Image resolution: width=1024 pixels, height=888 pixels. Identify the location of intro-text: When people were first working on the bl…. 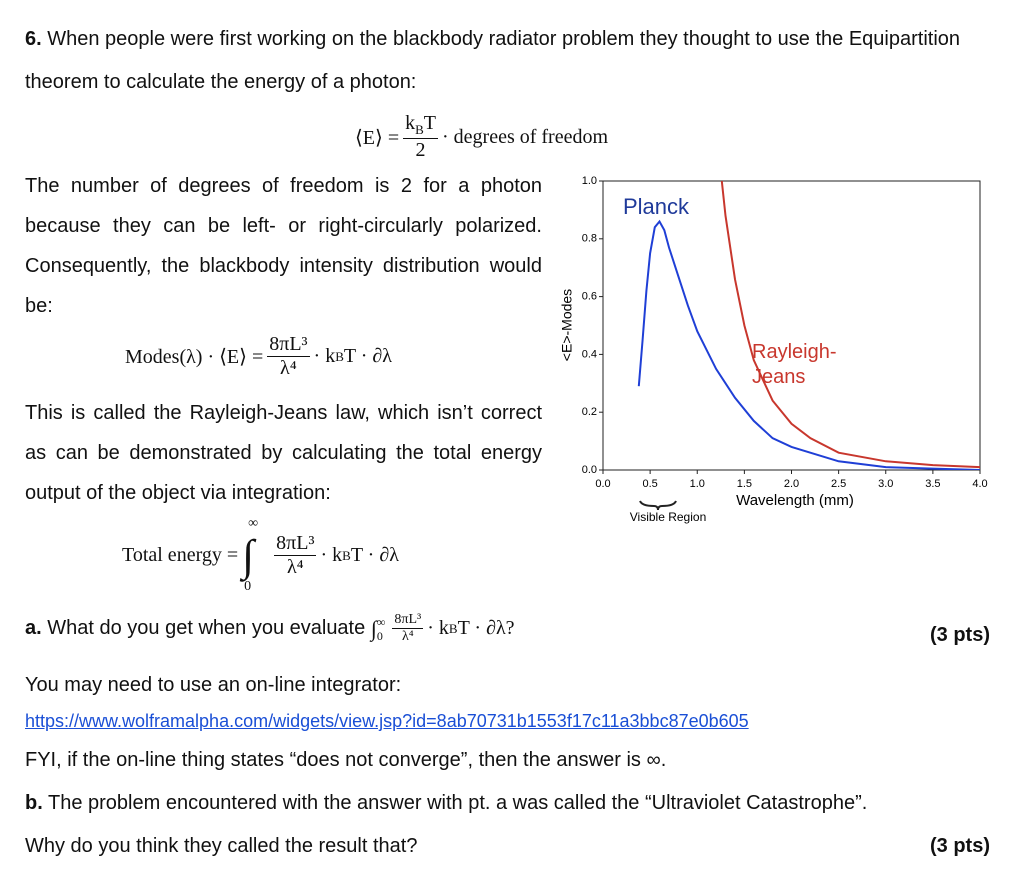
(493, 60).